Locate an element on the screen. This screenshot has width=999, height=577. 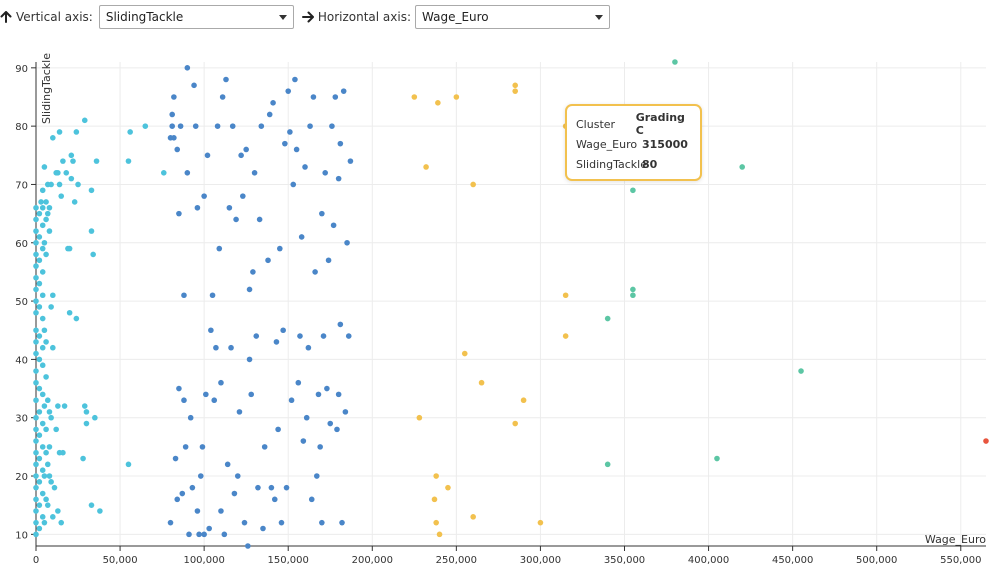
horizontal-axis-select: Wage_Euro is located at coordinates (512, 17).